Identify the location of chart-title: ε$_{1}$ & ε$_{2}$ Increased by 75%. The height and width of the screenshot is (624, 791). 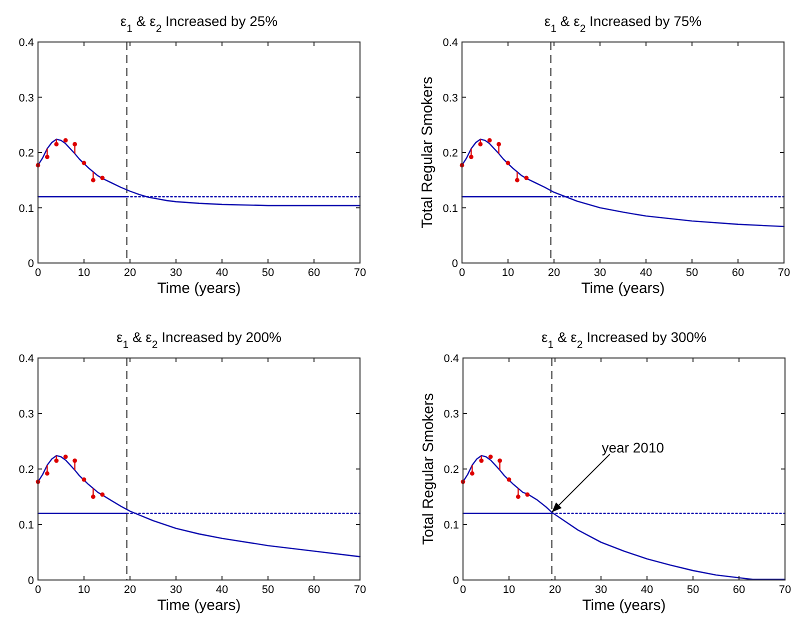
(623, 24).